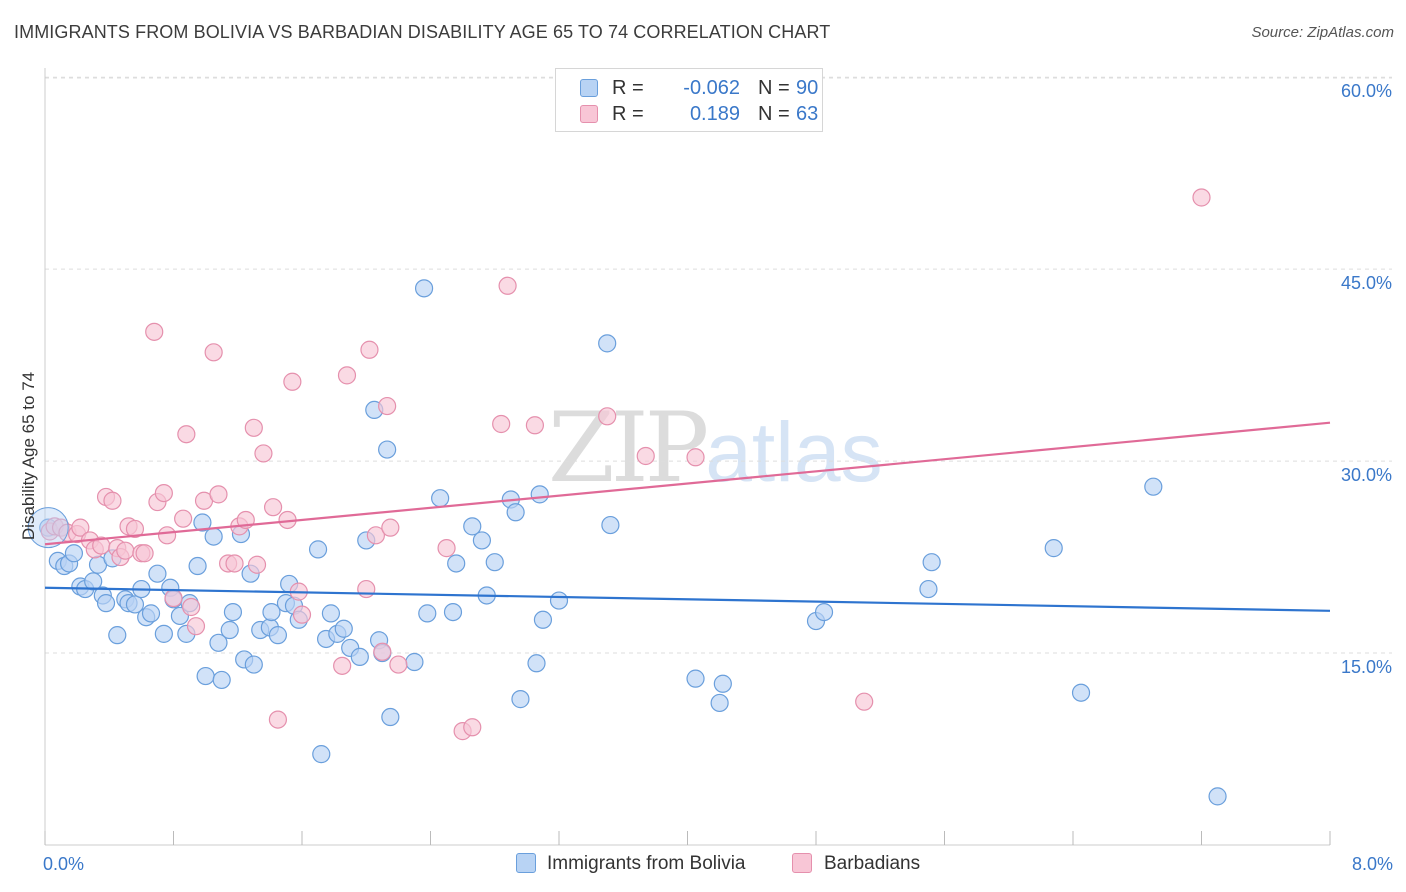 This screenshot has height=892, width=1406. I want to click on trendline-bolivia, so click(687, 599).